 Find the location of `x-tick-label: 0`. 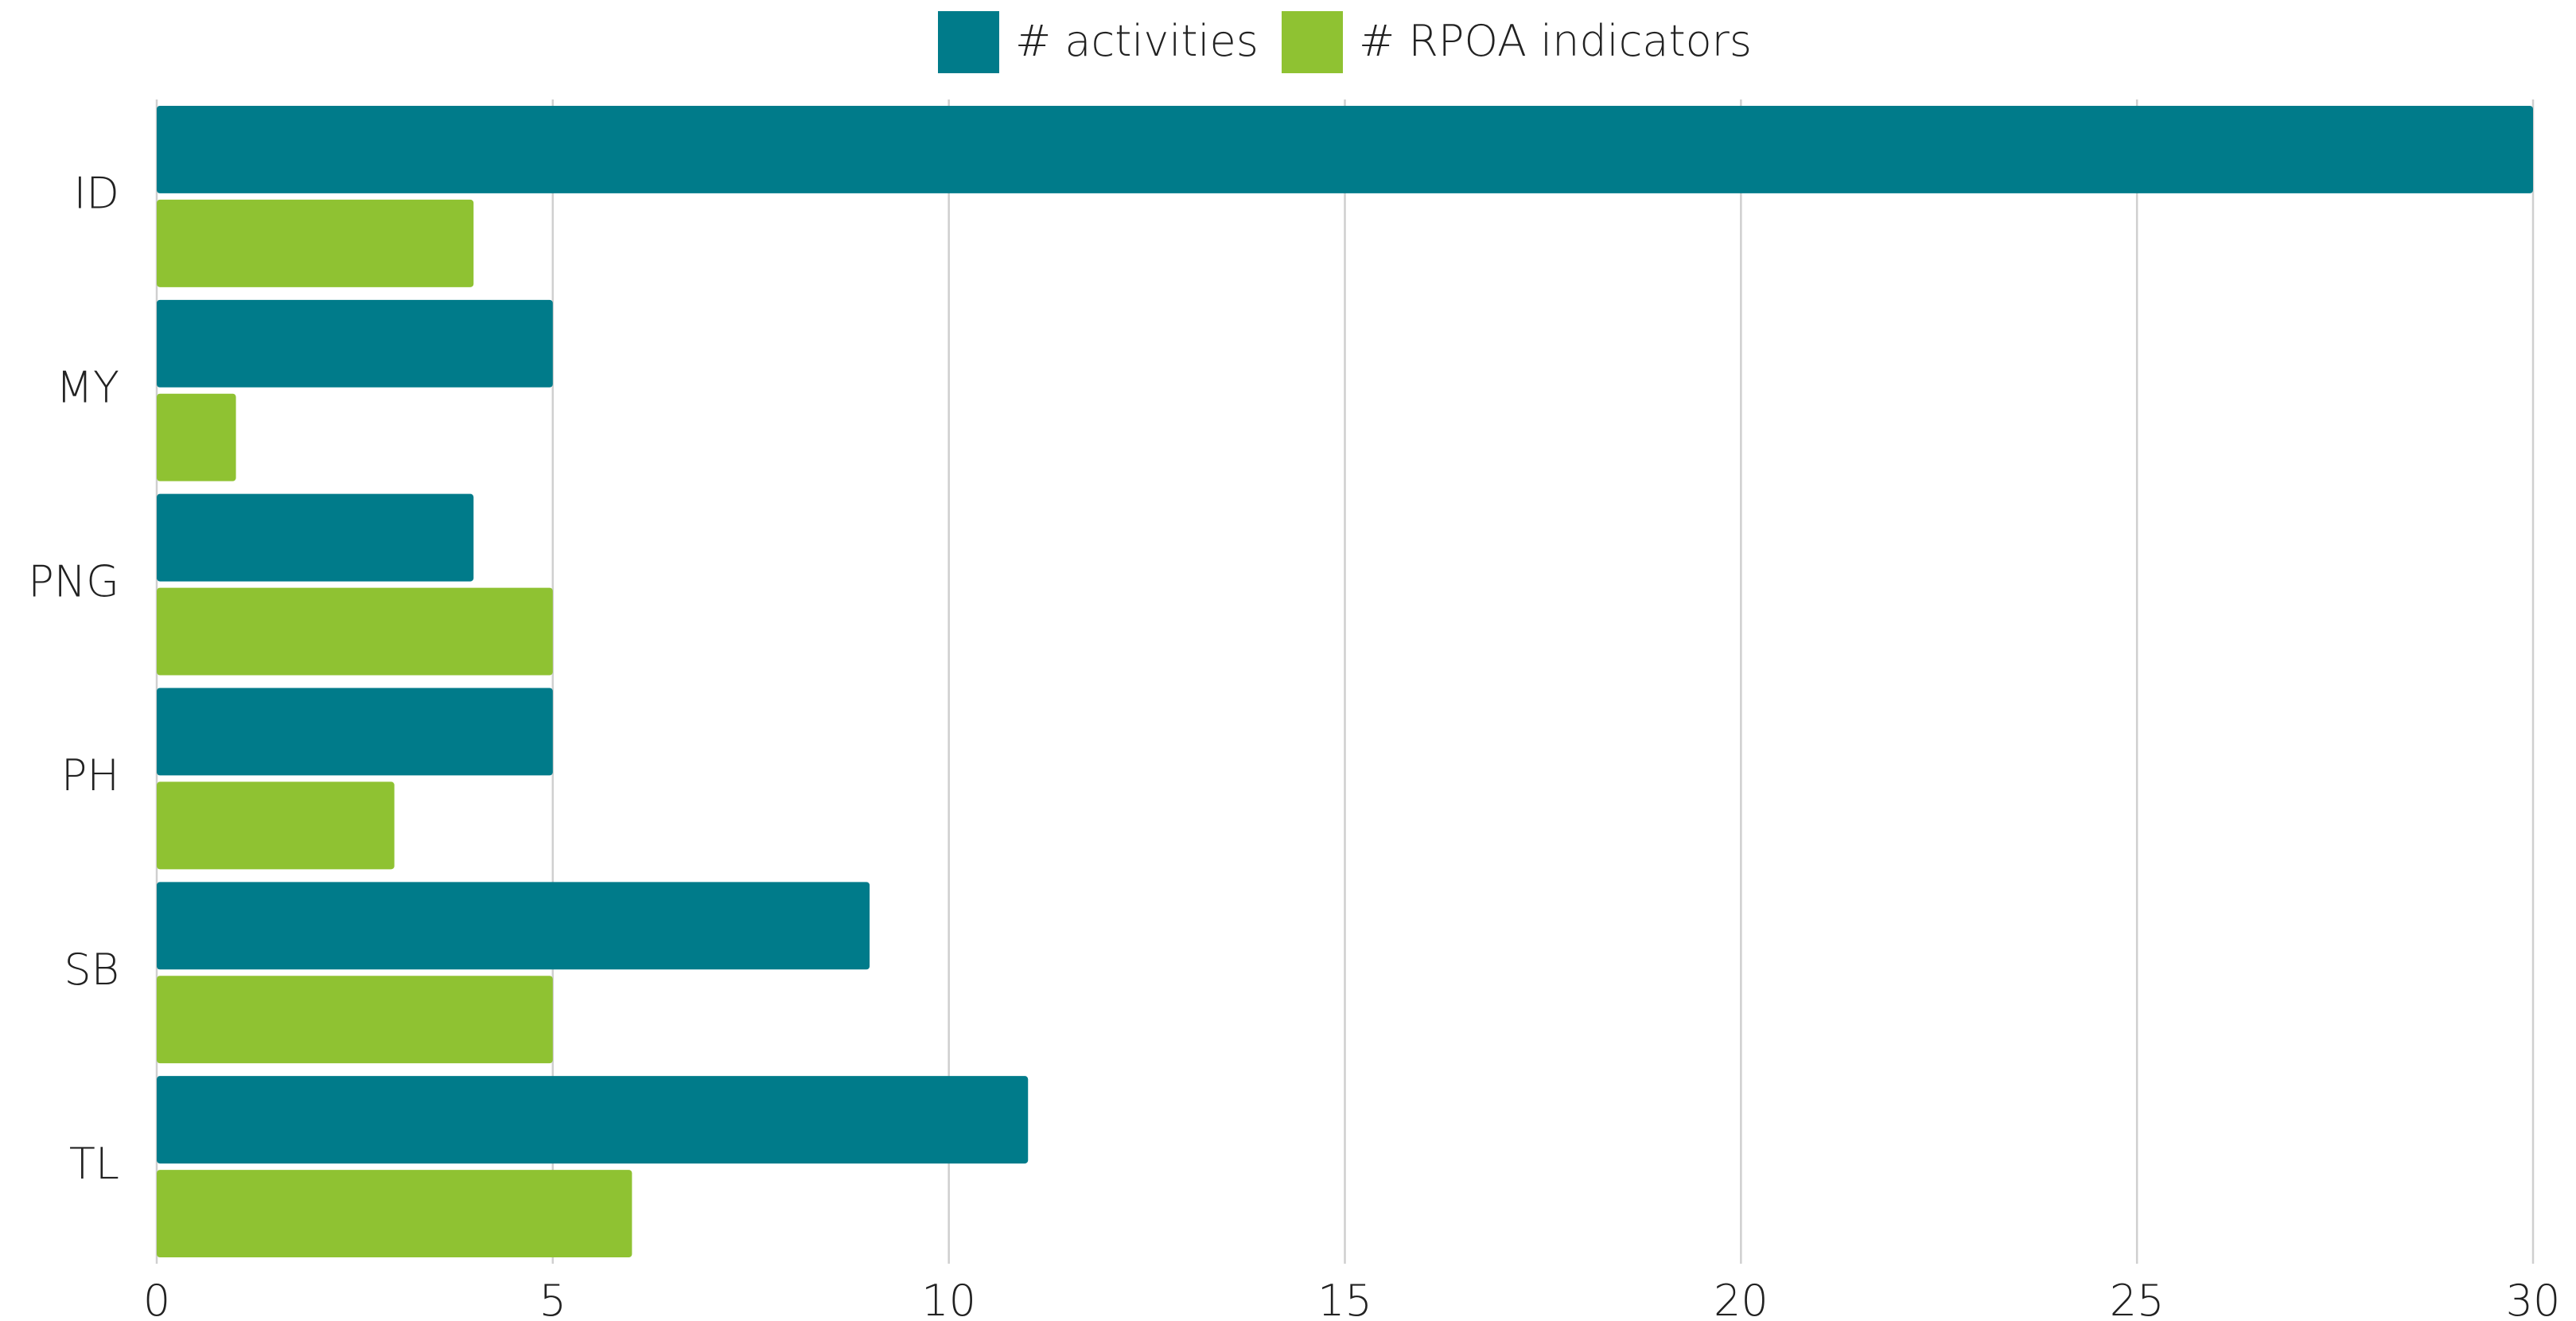

x-tick-label: 0 is located at coordinates (157, 1298).